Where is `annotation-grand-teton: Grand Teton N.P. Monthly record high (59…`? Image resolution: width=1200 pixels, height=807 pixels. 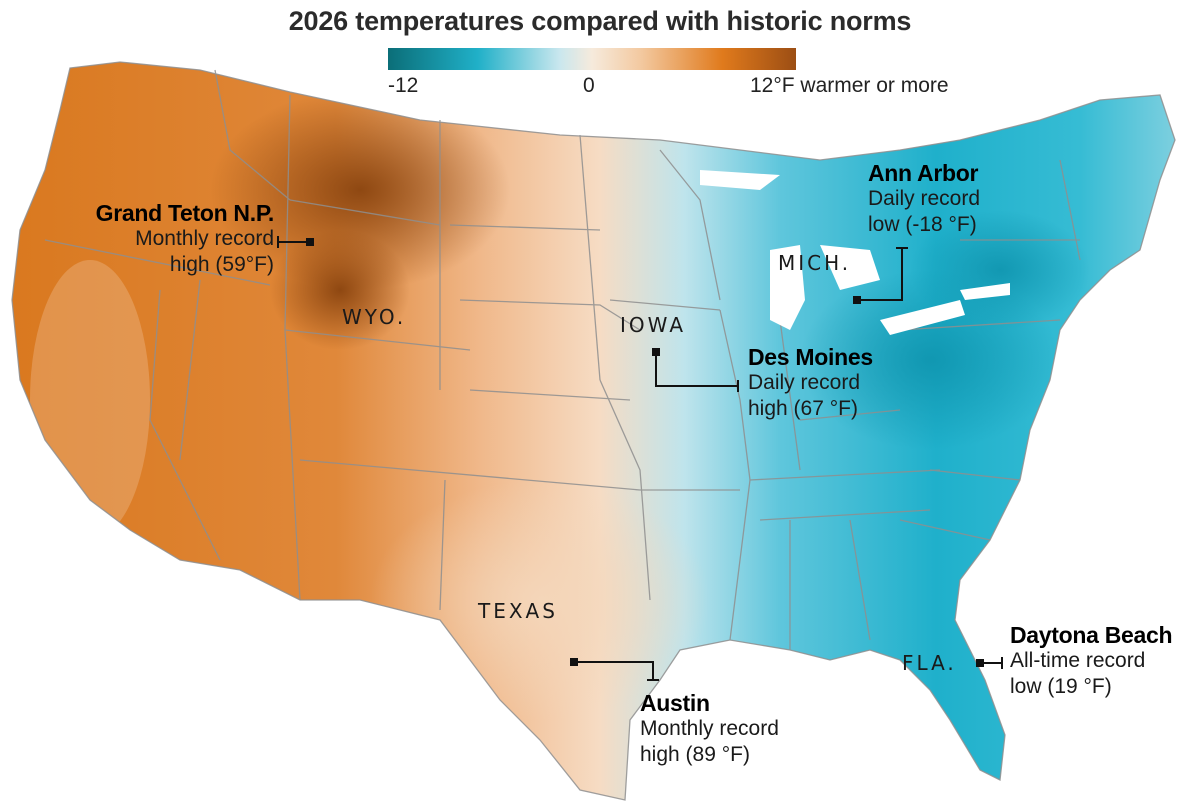 annotation-grand-teton: Grand Teton N.P. Monthly record high (59… is located at coordinates (185, 239).